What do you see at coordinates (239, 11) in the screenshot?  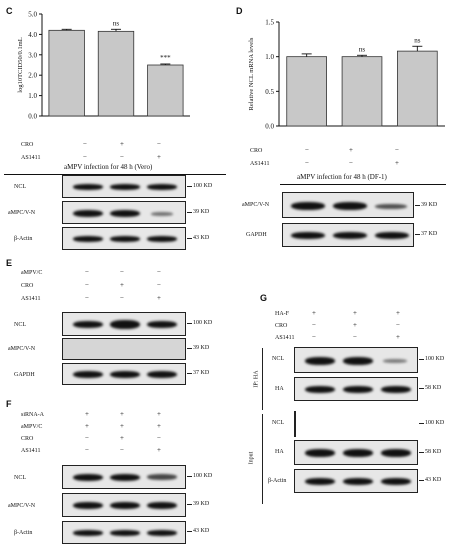 I see `panel-d-letter: D` at bounding box center [239, 11].